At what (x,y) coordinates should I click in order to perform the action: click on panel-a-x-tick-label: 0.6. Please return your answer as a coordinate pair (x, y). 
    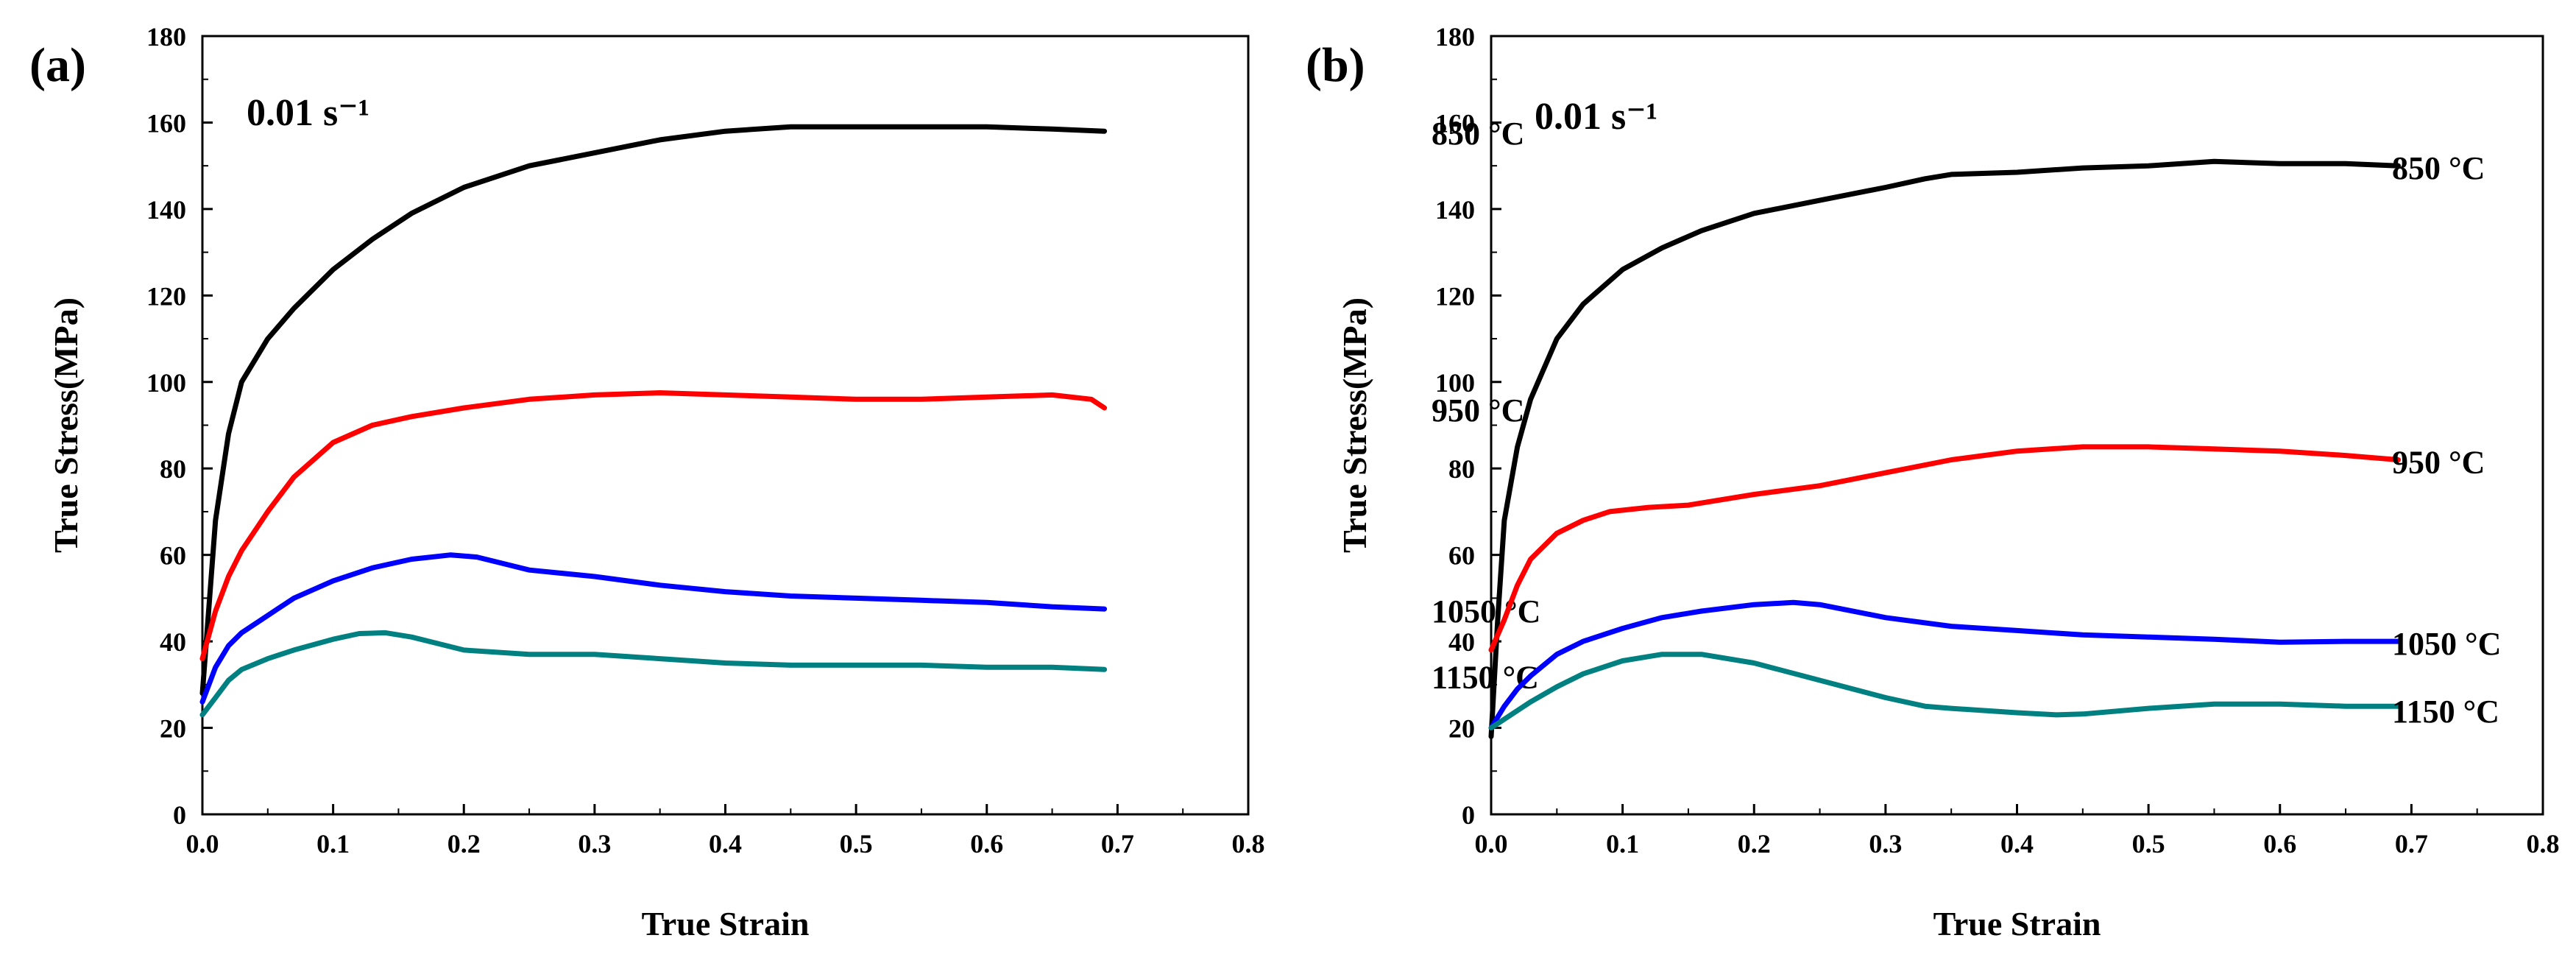
    Looking at the image, I should click on (986, 844).